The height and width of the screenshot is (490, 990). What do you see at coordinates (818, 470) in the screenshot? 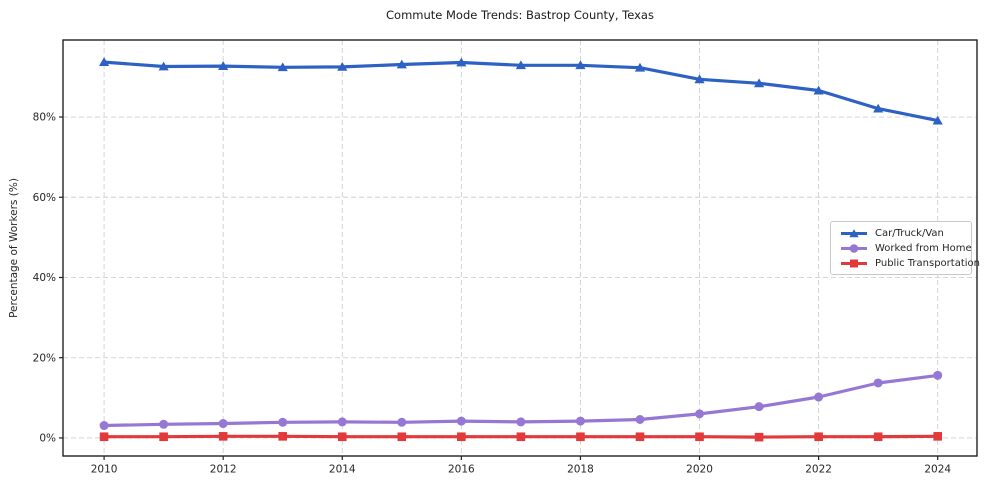
I see `x-tick-label: 2022` at bounding box center [818, 470].